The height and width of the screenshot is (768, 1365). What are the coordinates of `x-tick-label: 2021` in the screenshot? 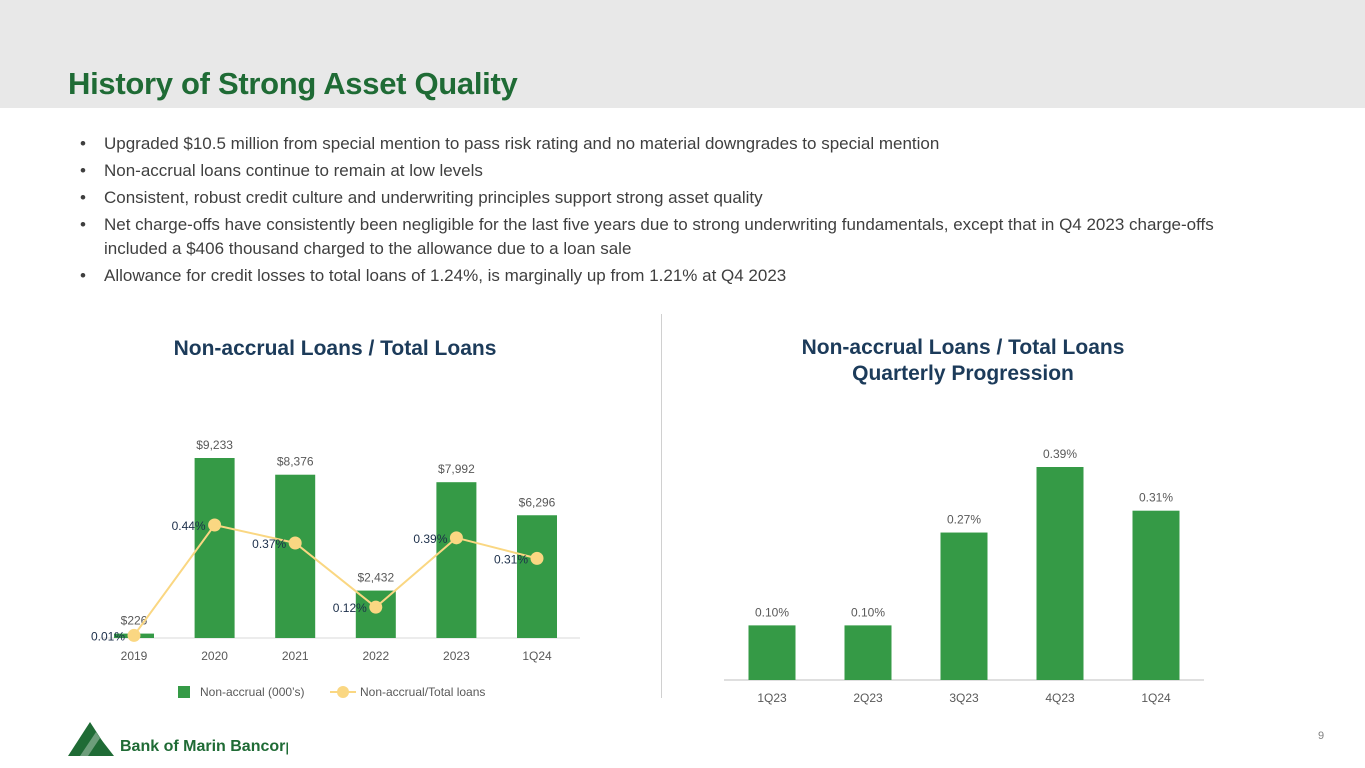 It's located at (295, 656).